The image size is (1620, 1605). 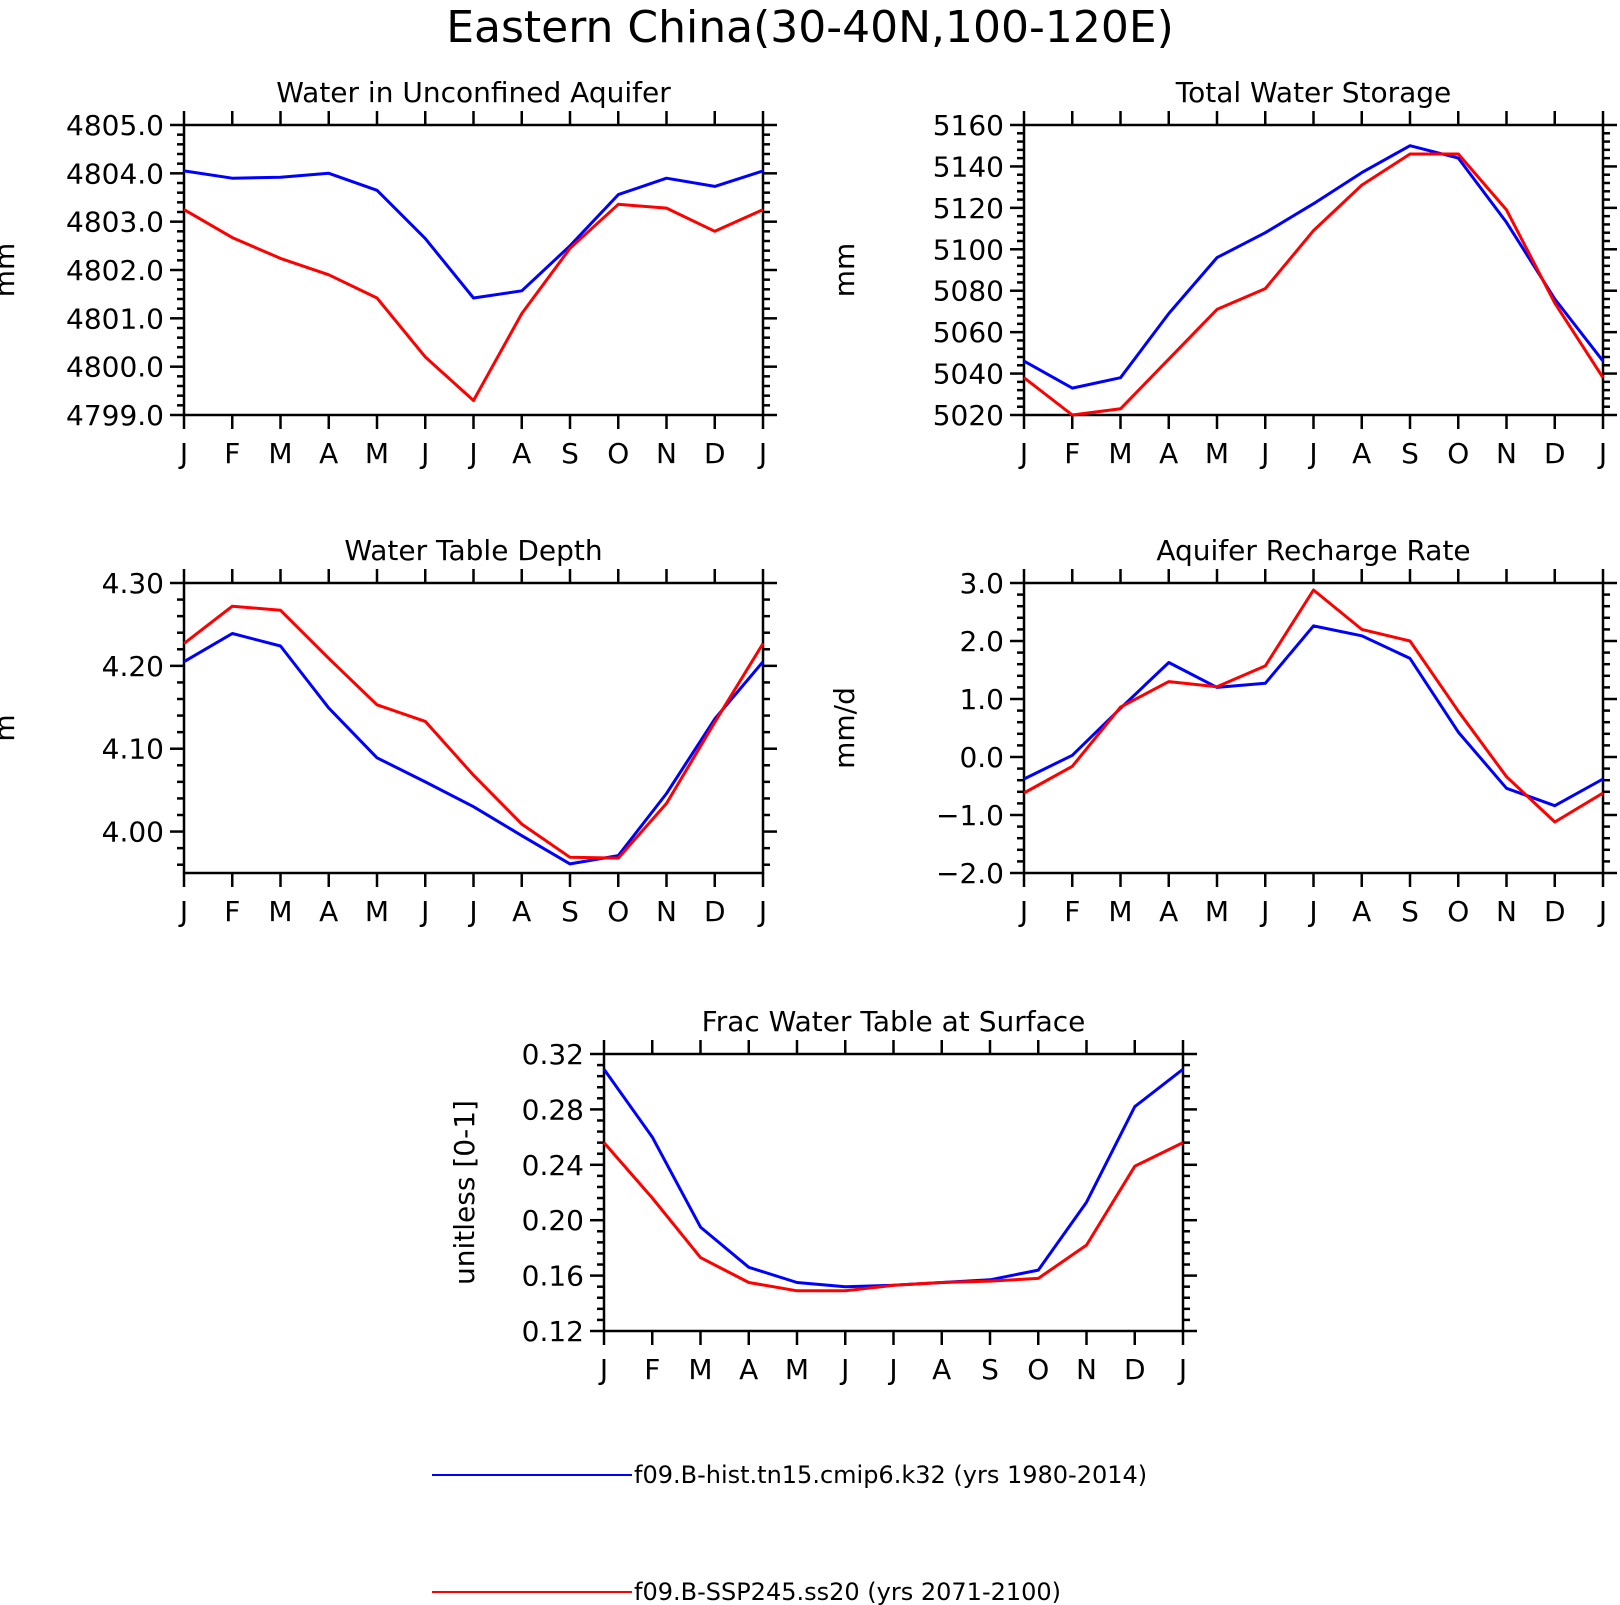 I want to click on y-tick-label: 1.0, so click(x=981, y=699).